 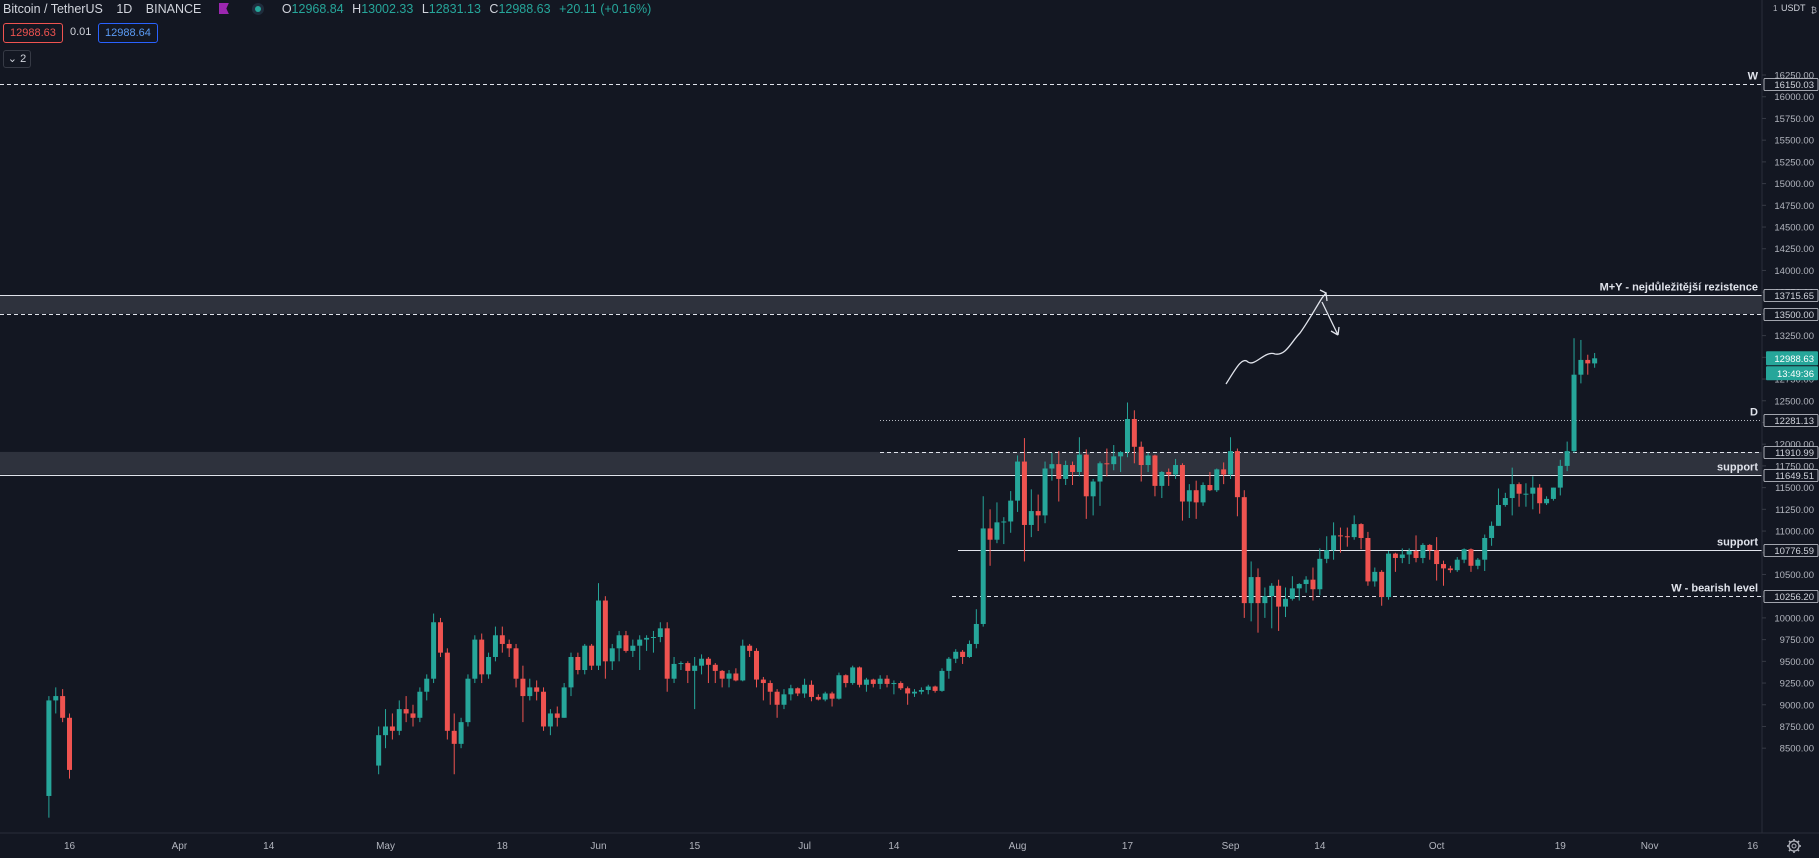 What do you see at coordinates (124, 9) in the screenshot?
I see `interval-label: 1D` at bounding box center [124, 9].